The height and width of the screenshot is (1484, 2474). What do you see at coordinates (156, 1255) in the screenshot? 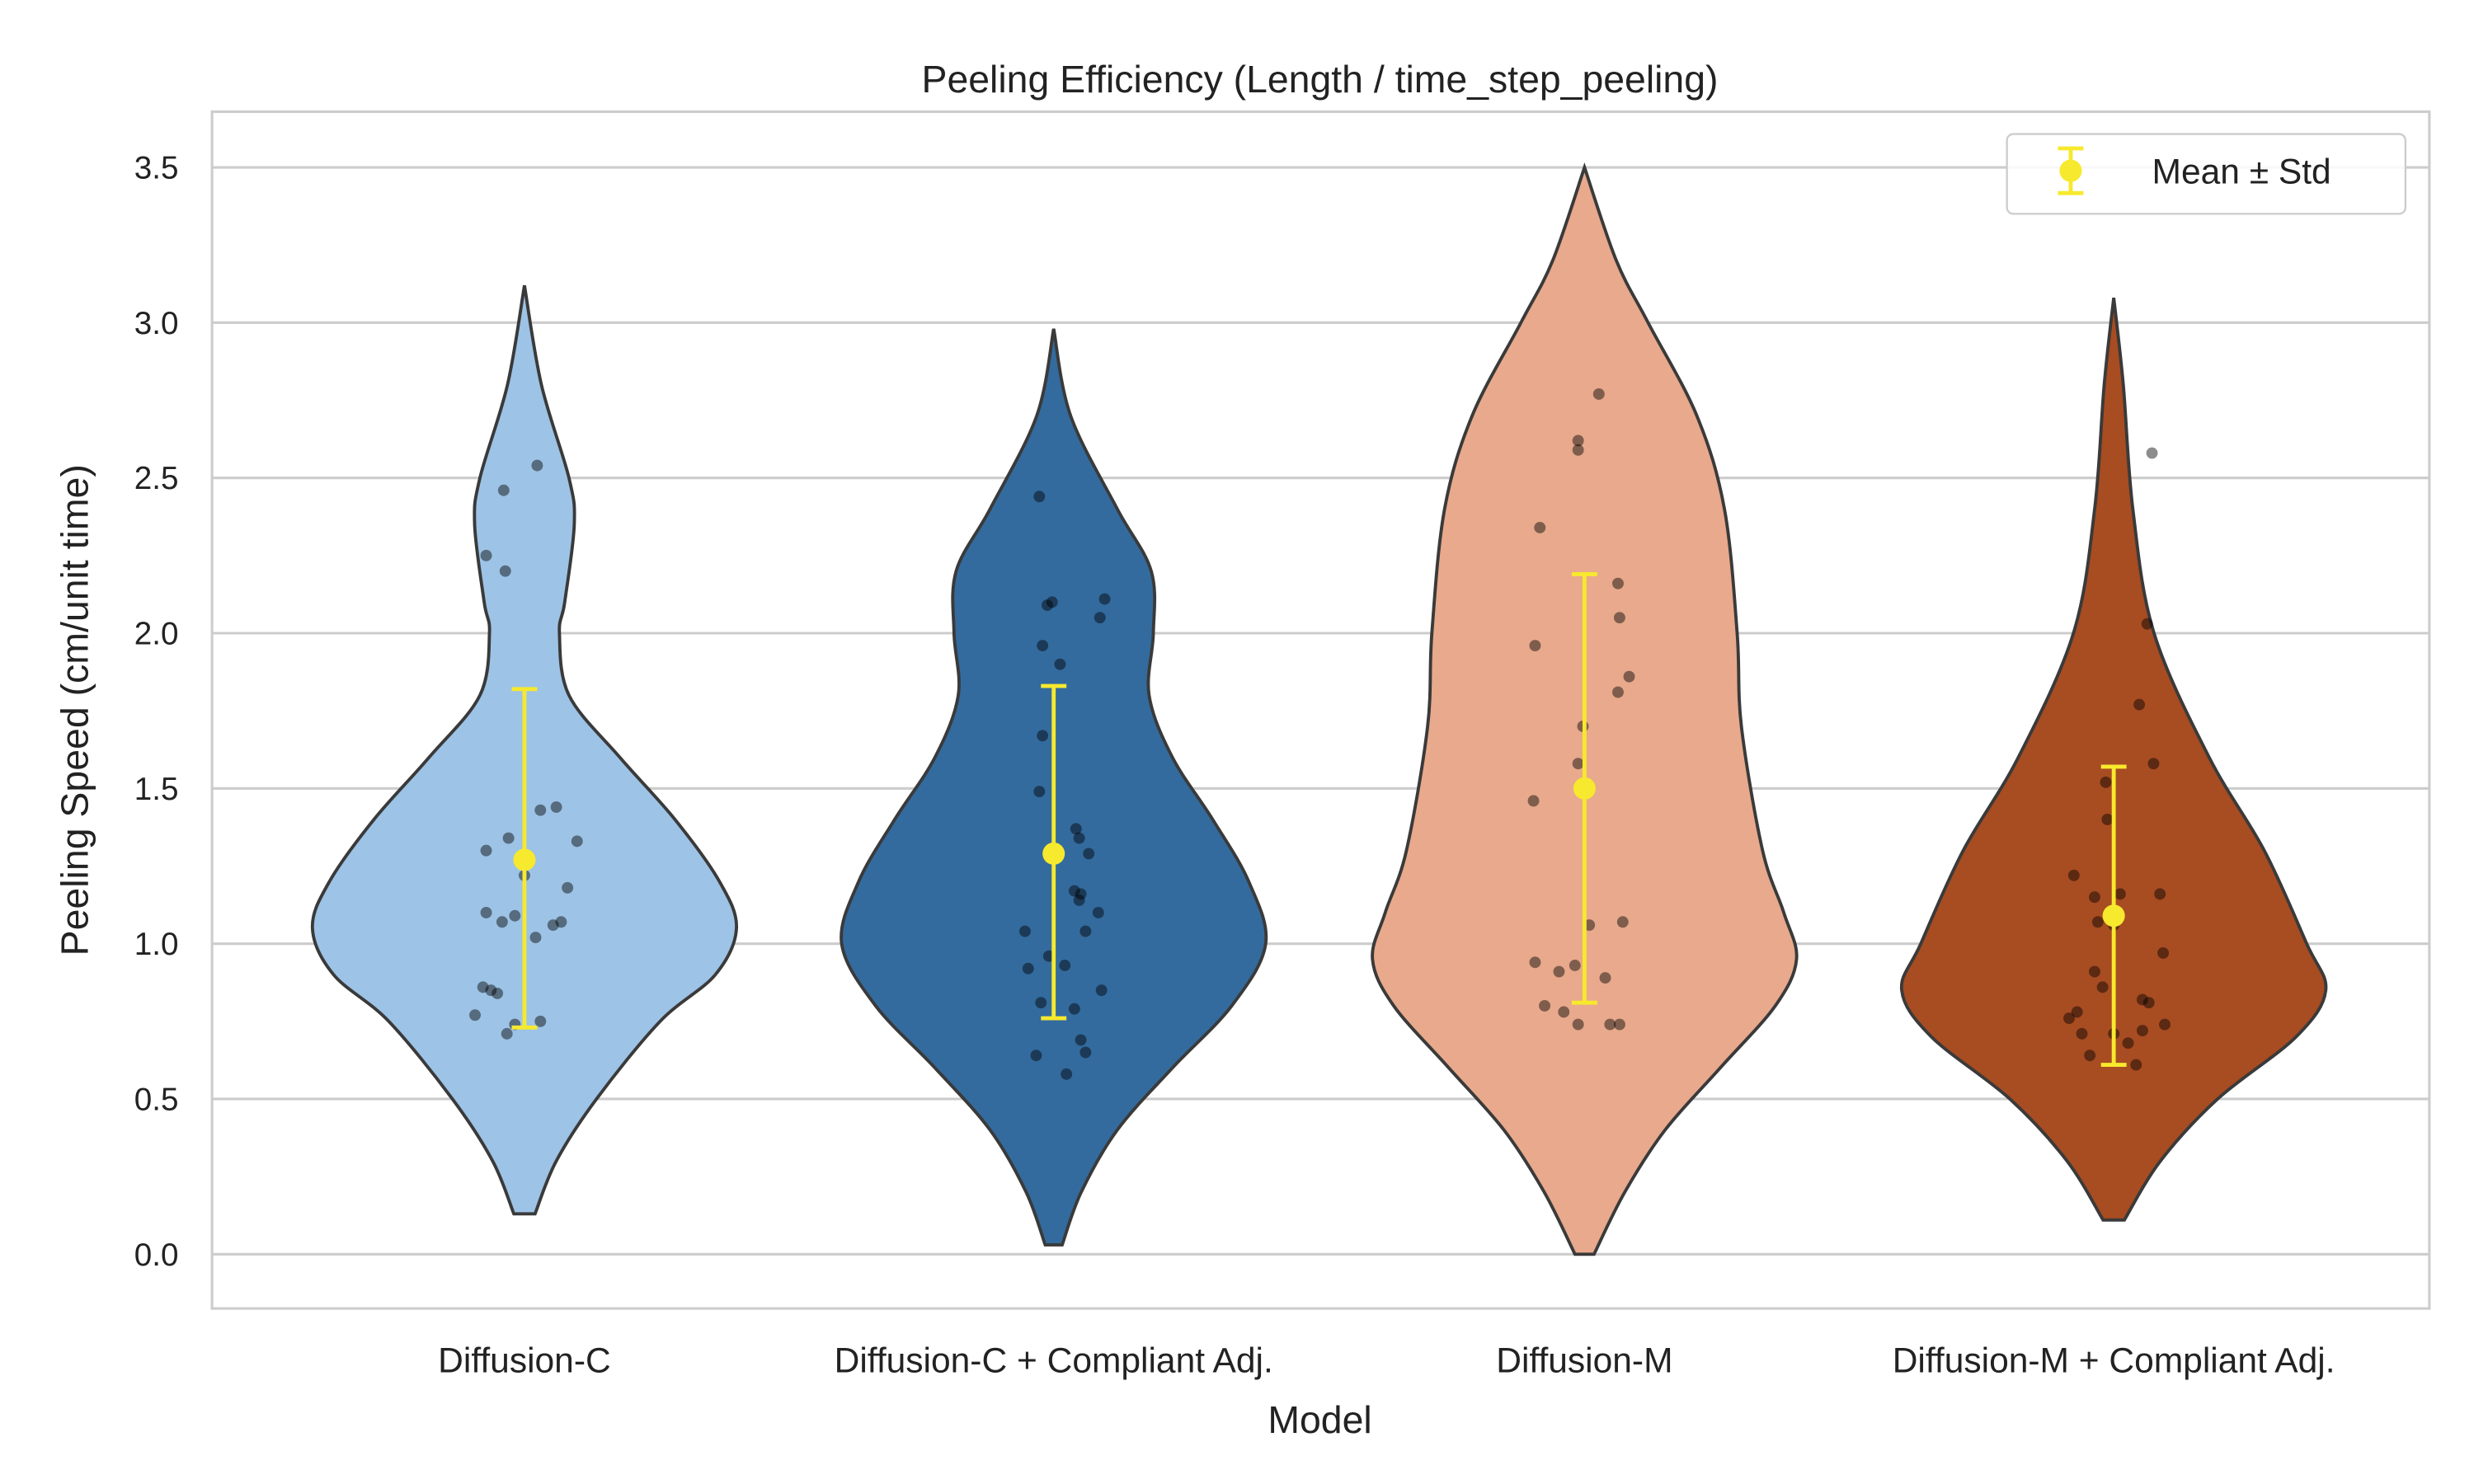
I see `y-tick-label: 0.0` at bounding box center [156, 1255].